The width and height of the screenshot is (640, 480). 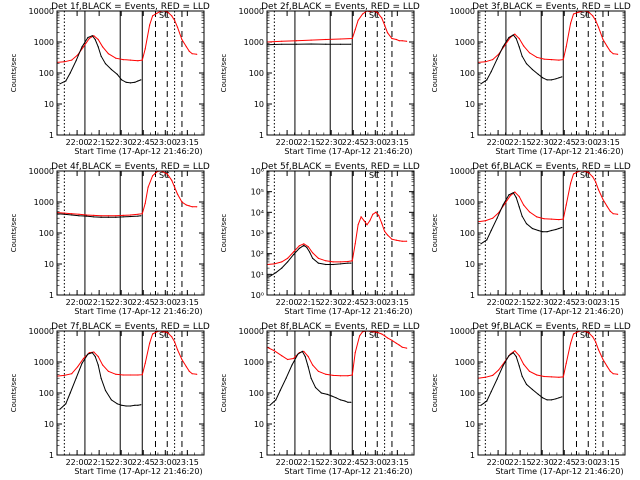 I want to click on panel-title: Det 7f,BLACK = Events, RED = LLD, so click(x=130, y=327).